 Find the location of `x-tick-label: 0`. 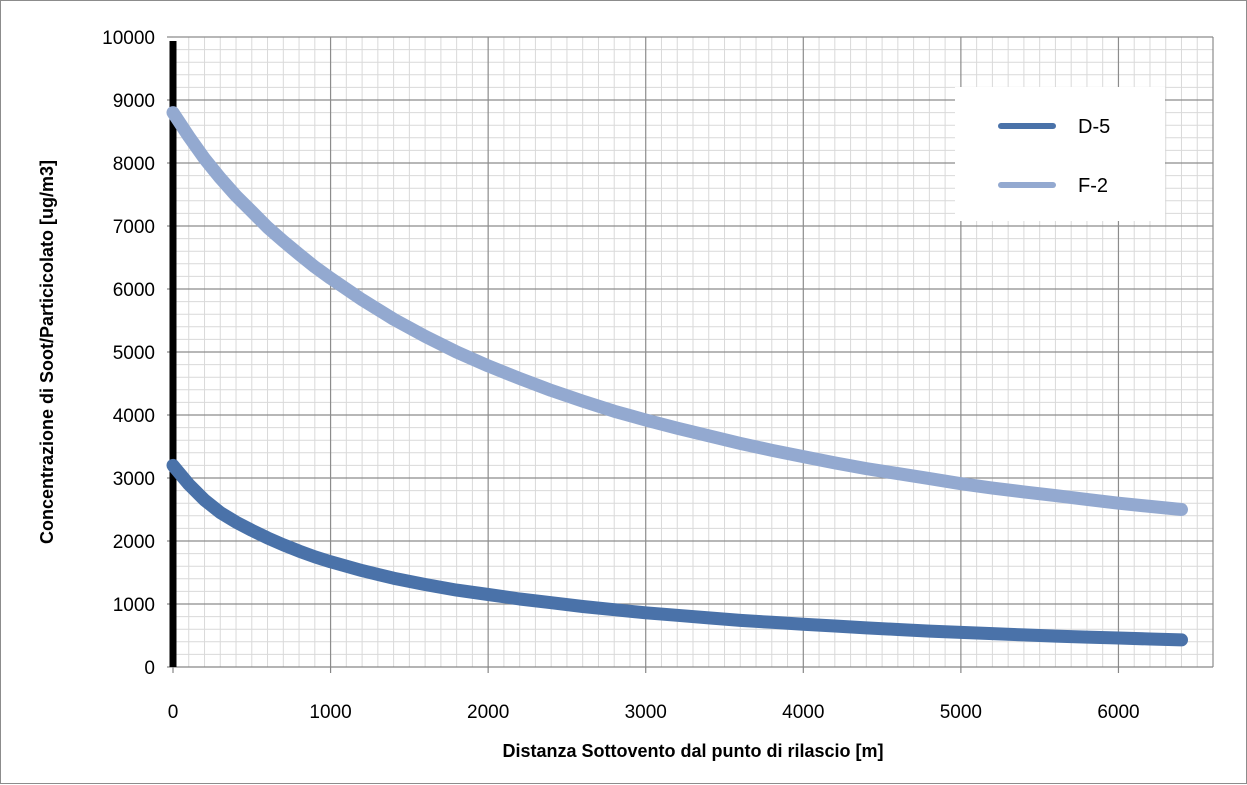

x-tick-label: 0 is located at coordinates (173, 712).